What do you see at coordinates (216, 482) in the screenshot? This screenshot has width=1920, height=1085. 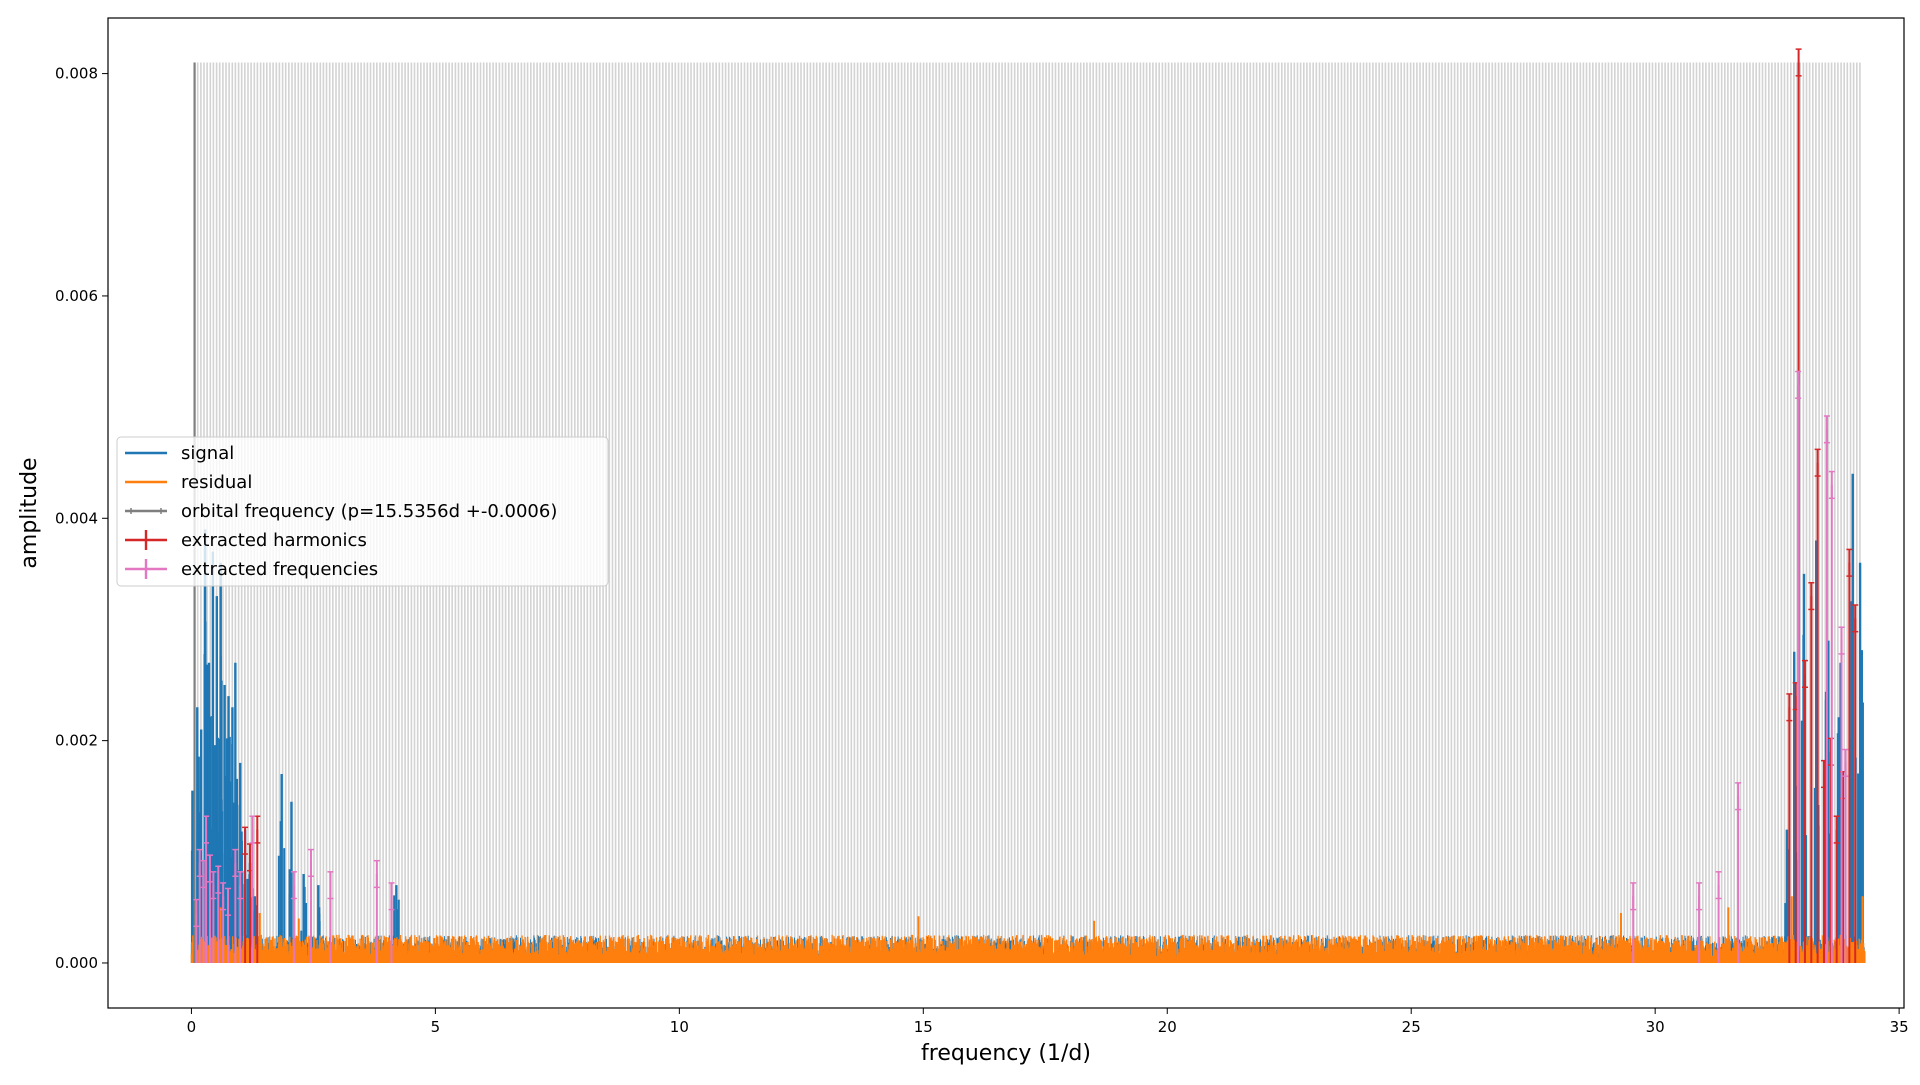 I see `legend-label: residual` at bounding box center [216, 482].